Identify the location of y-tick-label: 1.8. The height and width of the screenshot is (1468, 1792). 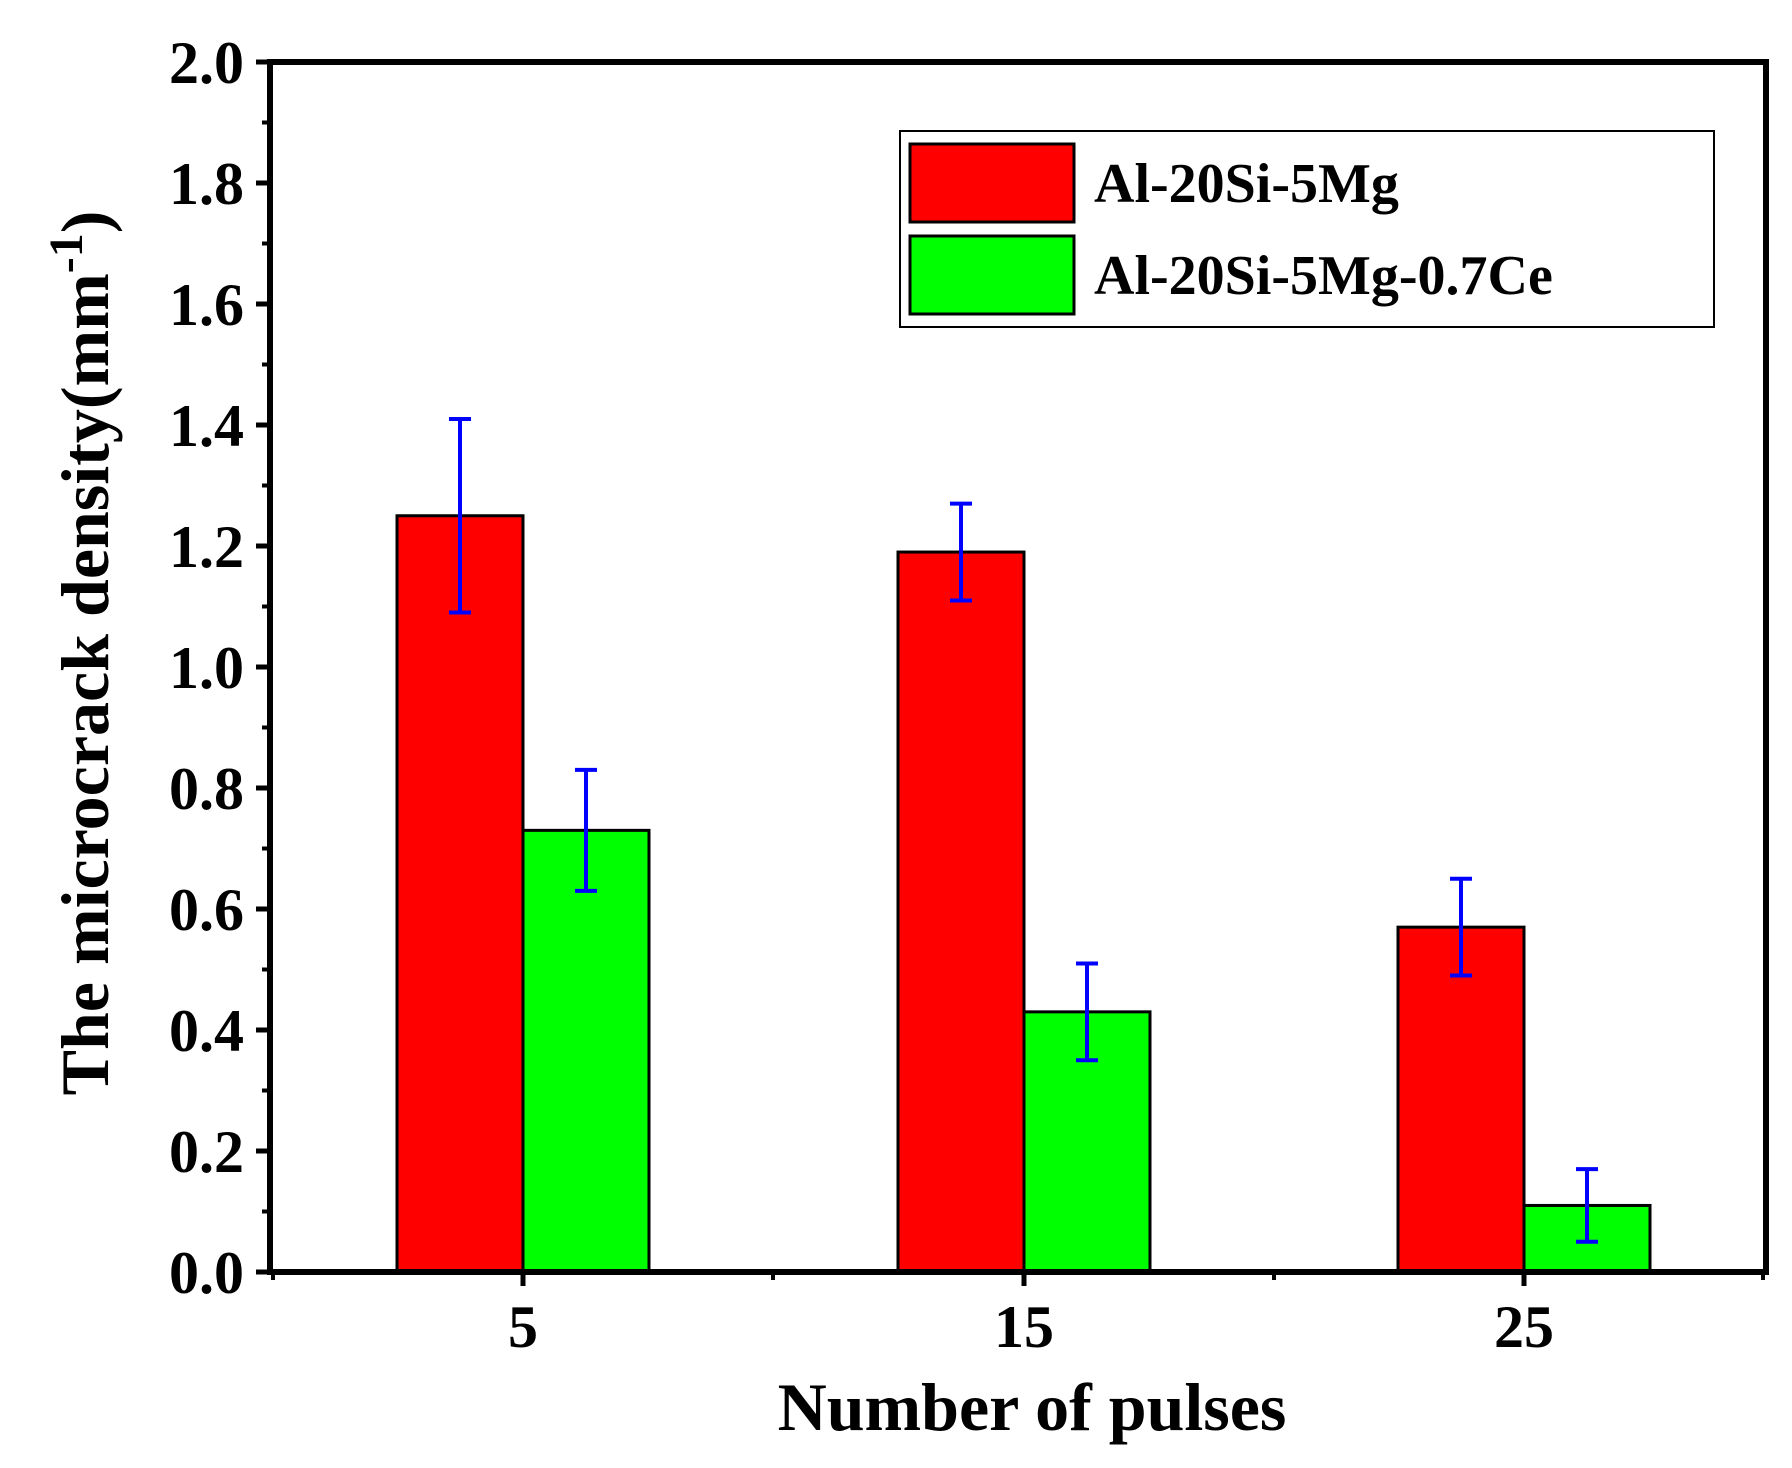
(206, 184).